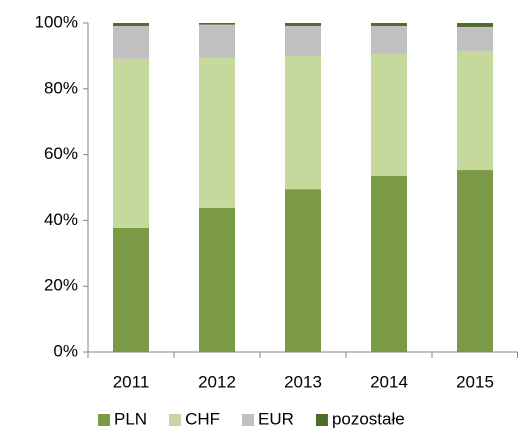 This screenshot has width=518, height=432. I want to click on x-tick-label: 2011, so click(131, 381).